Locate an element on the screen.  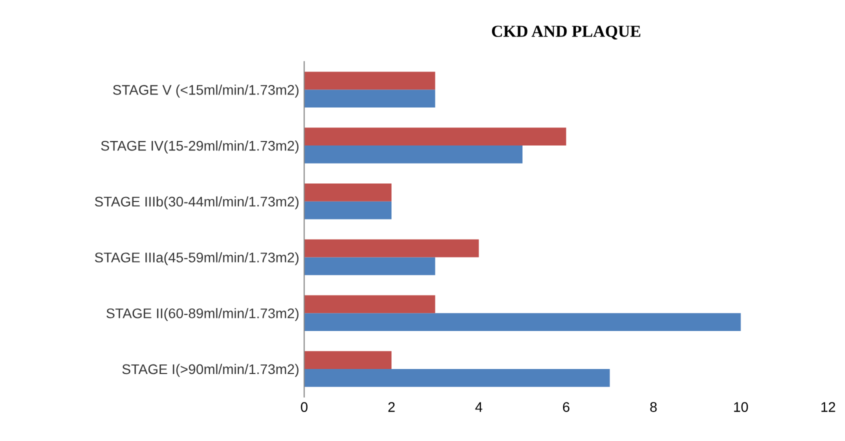
y-tick-label: STAGE II(60-89ml/min/1.73m2) is located at coordinates (202, 315).